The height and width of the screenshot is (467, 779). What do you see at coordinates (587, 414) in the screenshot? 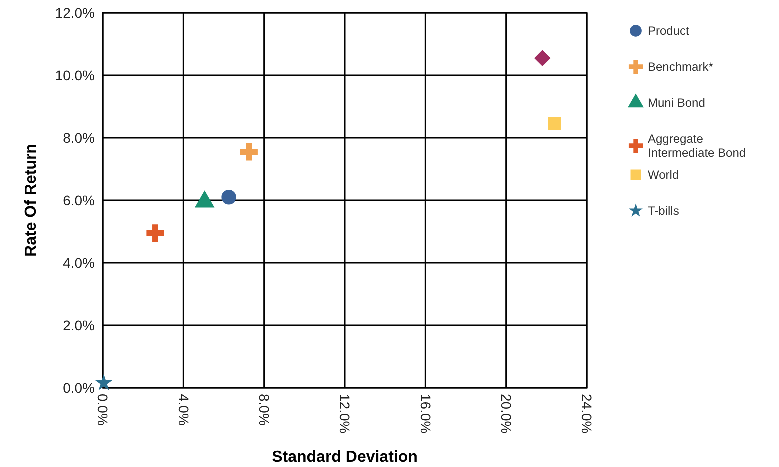
I see `x-tick-label: 24.0%` at bounding box center [587, 414].